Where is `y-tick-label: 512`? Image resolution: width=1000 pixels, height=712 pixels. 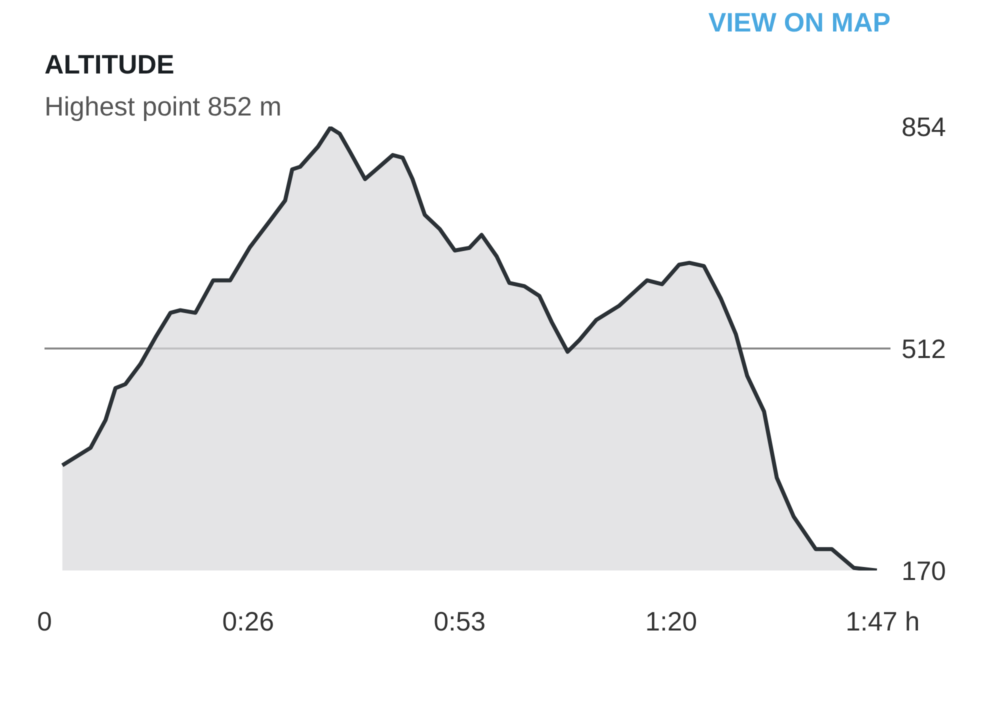
y-tick-label: 512 is located at coordinates (924, 349).